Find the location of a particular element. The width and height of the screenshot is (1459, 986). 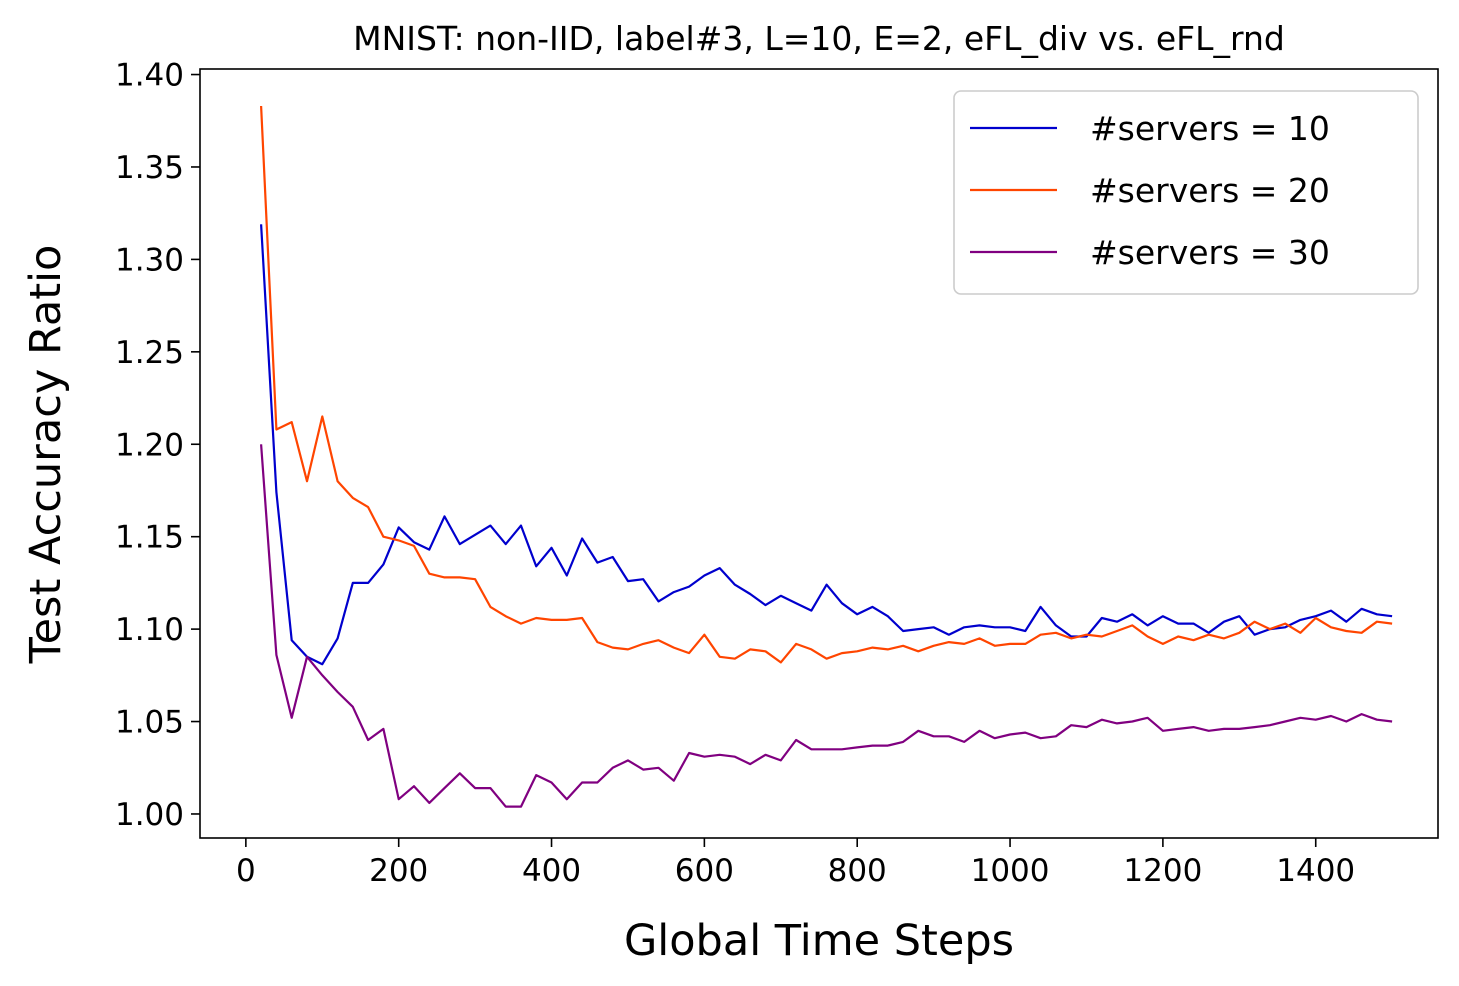

x-tick-label: 1200 is located at coordinates (1162, 871).